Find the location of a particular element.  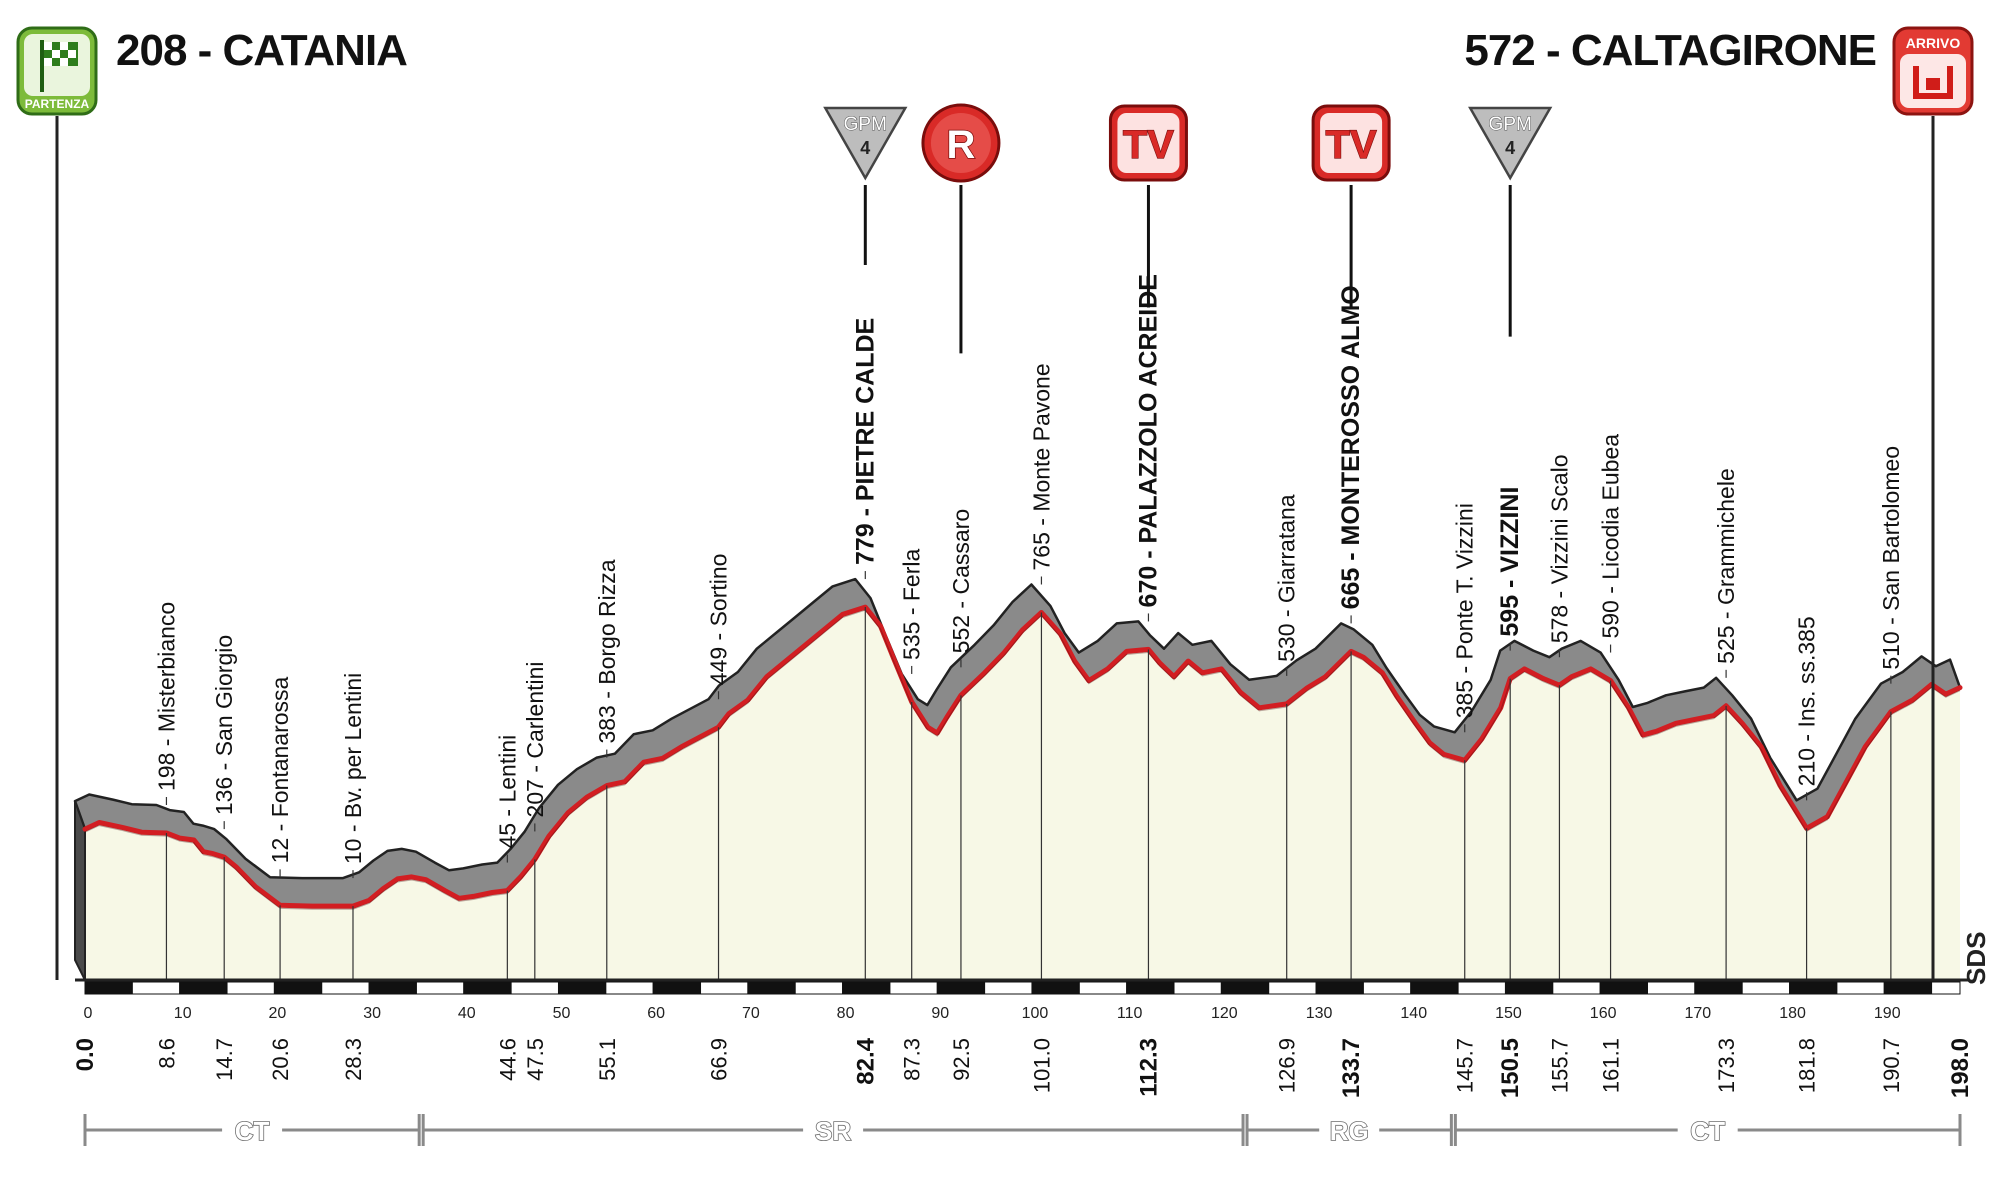

start-badge-label: PARTENZA is located at coordinates (57, 104).